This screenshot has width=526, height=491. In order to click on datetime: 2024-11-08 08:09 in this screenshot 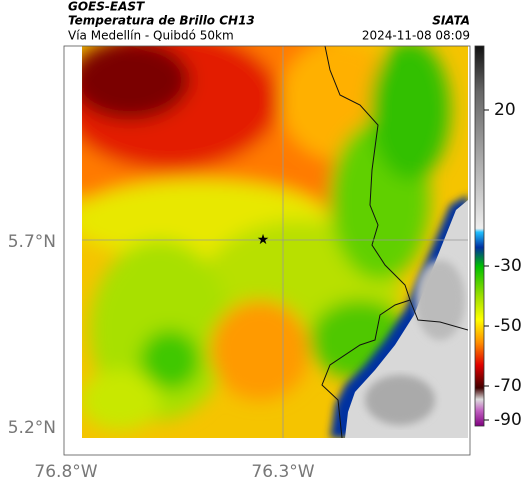, I will do `click(416, 36)`.